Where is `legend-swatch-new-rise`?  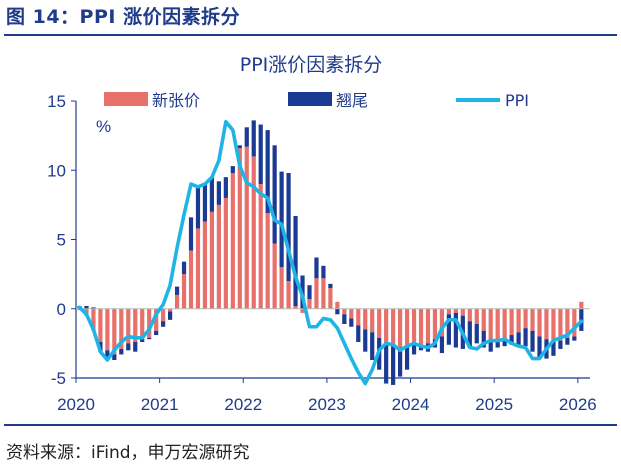 legend-swatch-new-rise is located at coordinates (126, 99).